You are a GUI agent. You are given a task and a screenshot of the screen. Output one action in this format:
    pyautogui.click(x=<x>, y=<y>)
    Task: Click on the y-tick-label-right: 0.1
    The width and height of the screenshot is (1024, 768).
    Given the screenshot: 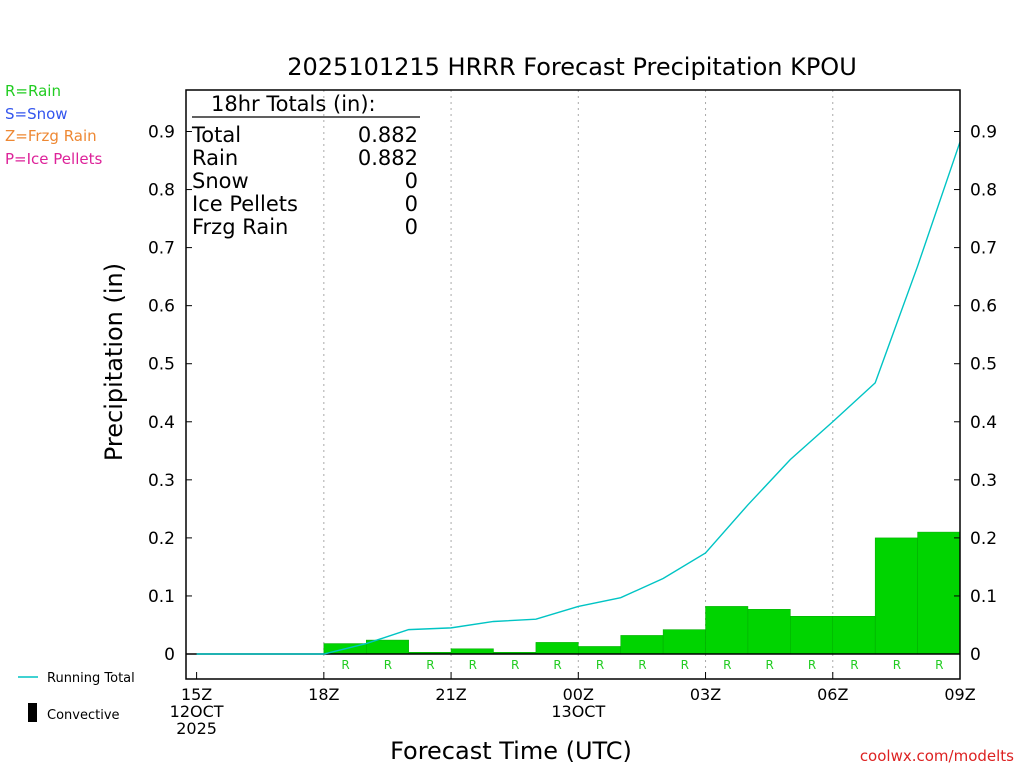 What is the action you would take?
    pyautogui.click(x=983, y=597)
    